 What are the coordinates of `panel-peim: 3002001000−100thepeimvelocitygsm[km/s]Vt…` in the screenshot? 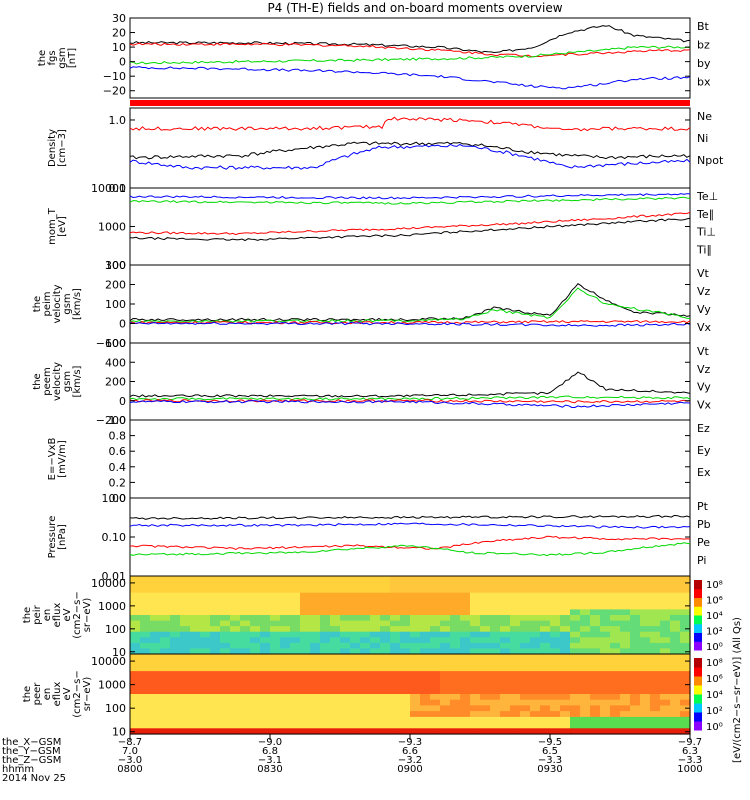 It's located at (372, 304).